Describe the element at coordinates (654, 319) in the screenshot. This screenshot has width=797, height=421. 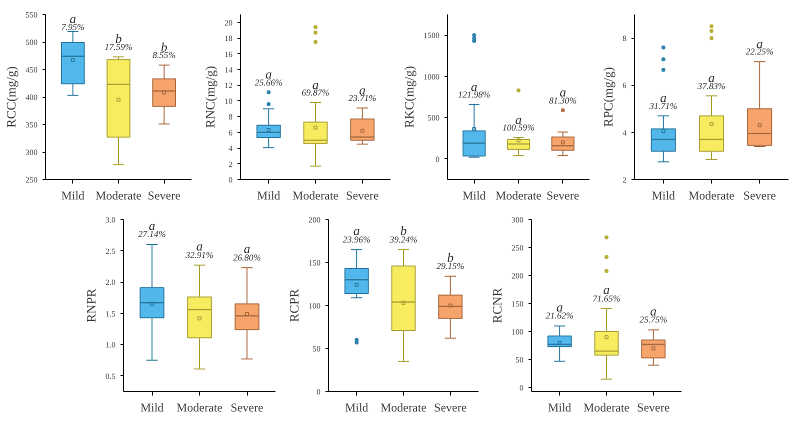
I see `annotation: 25.75%` at that location.